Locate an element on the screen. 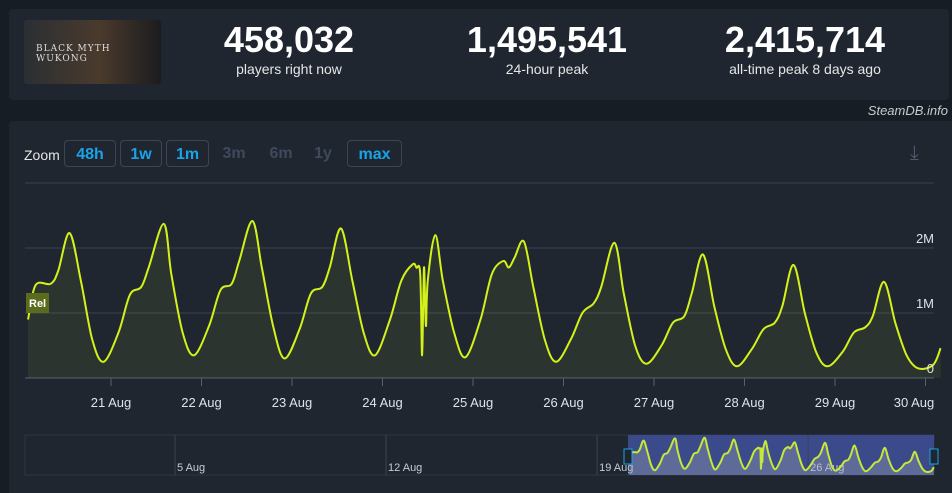 Image resolution: width=952 pixels, height=493 pixels. stat-value: 2,415,714 is located at coordinates (805, 39).